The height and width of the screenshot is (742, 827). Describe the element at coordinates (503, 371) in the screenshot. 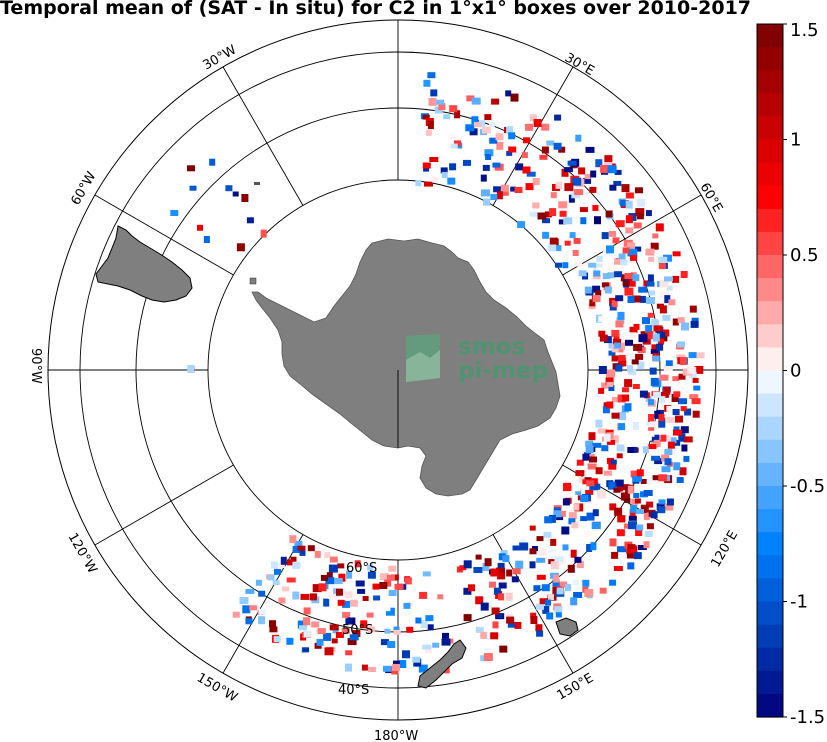

I see `watermark-pimep: pi-mep` at that location.